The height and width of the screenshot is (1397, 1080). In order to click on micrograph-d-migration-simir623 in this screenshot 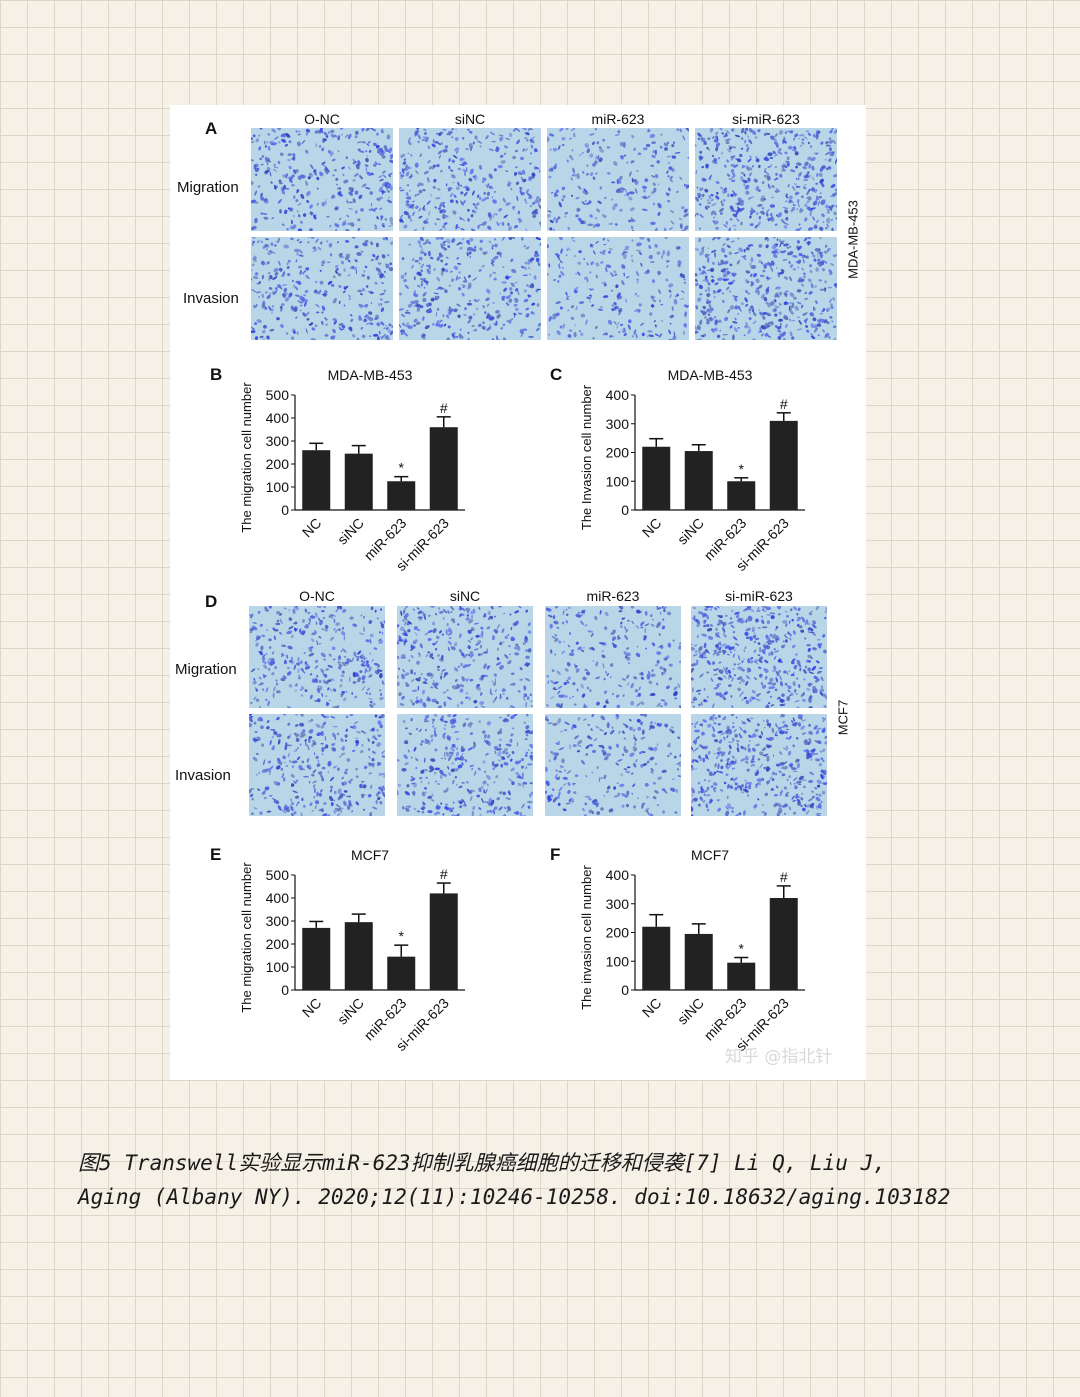, I will do `click(759, 657)`.